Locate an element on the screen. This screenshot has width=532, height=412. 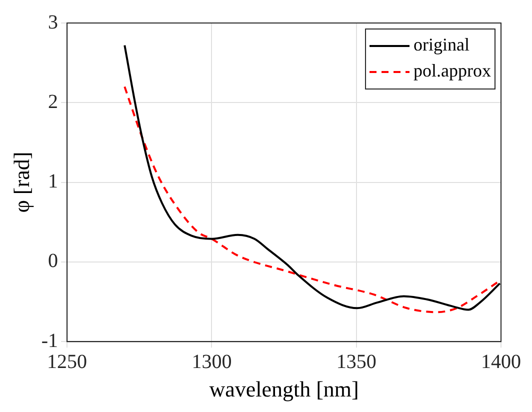
y-tick-label: -1 is located at coordinates (49, 341).